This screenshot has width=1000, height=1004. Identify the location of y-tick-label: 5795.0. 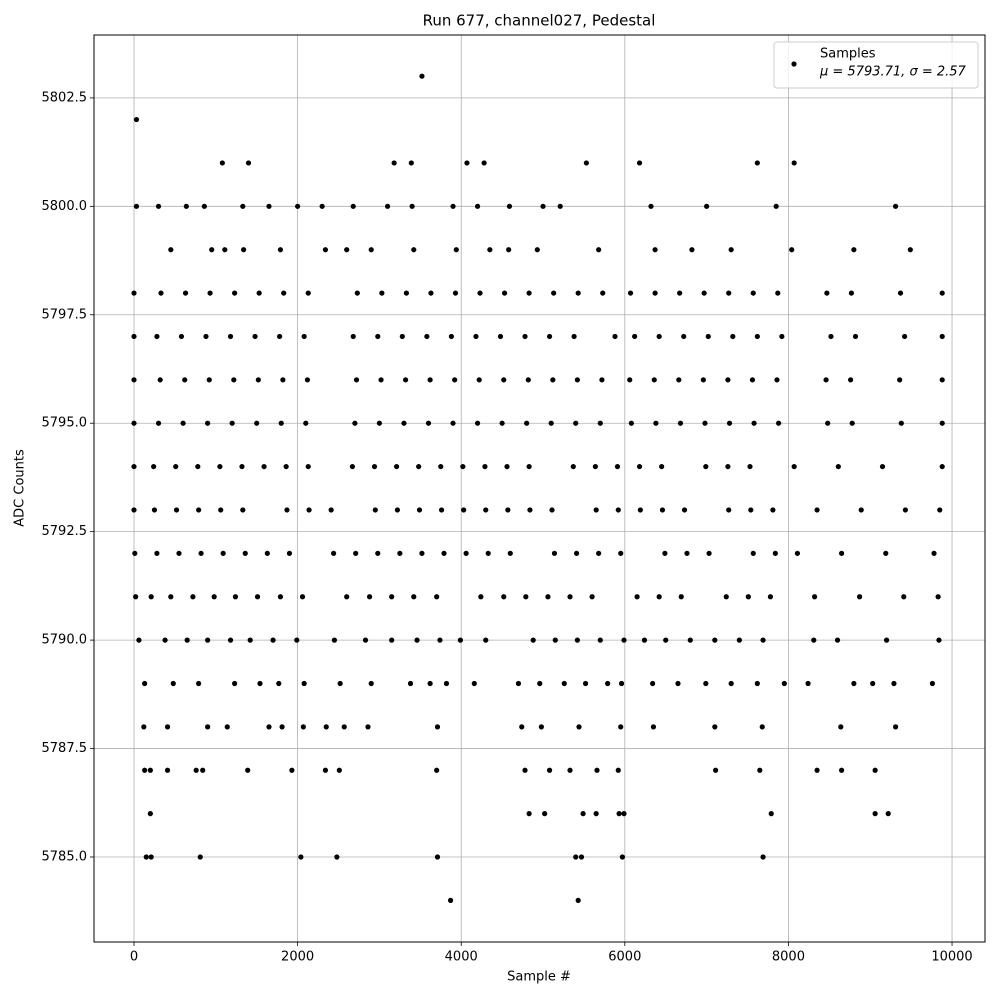
(65, 423).